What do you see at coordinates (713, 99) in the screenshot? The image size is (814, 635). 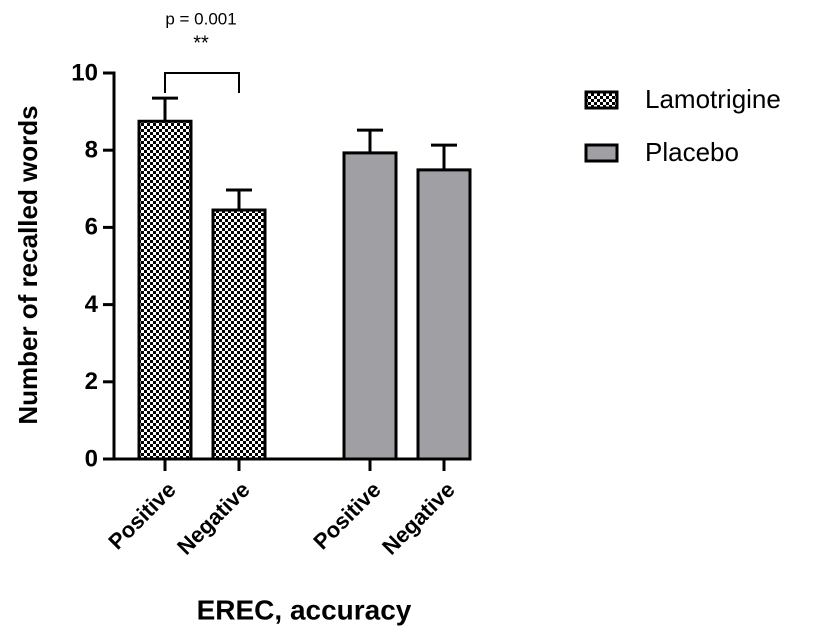 I see `legend-label: Lamotrigine` at bounding box center [713, 99].